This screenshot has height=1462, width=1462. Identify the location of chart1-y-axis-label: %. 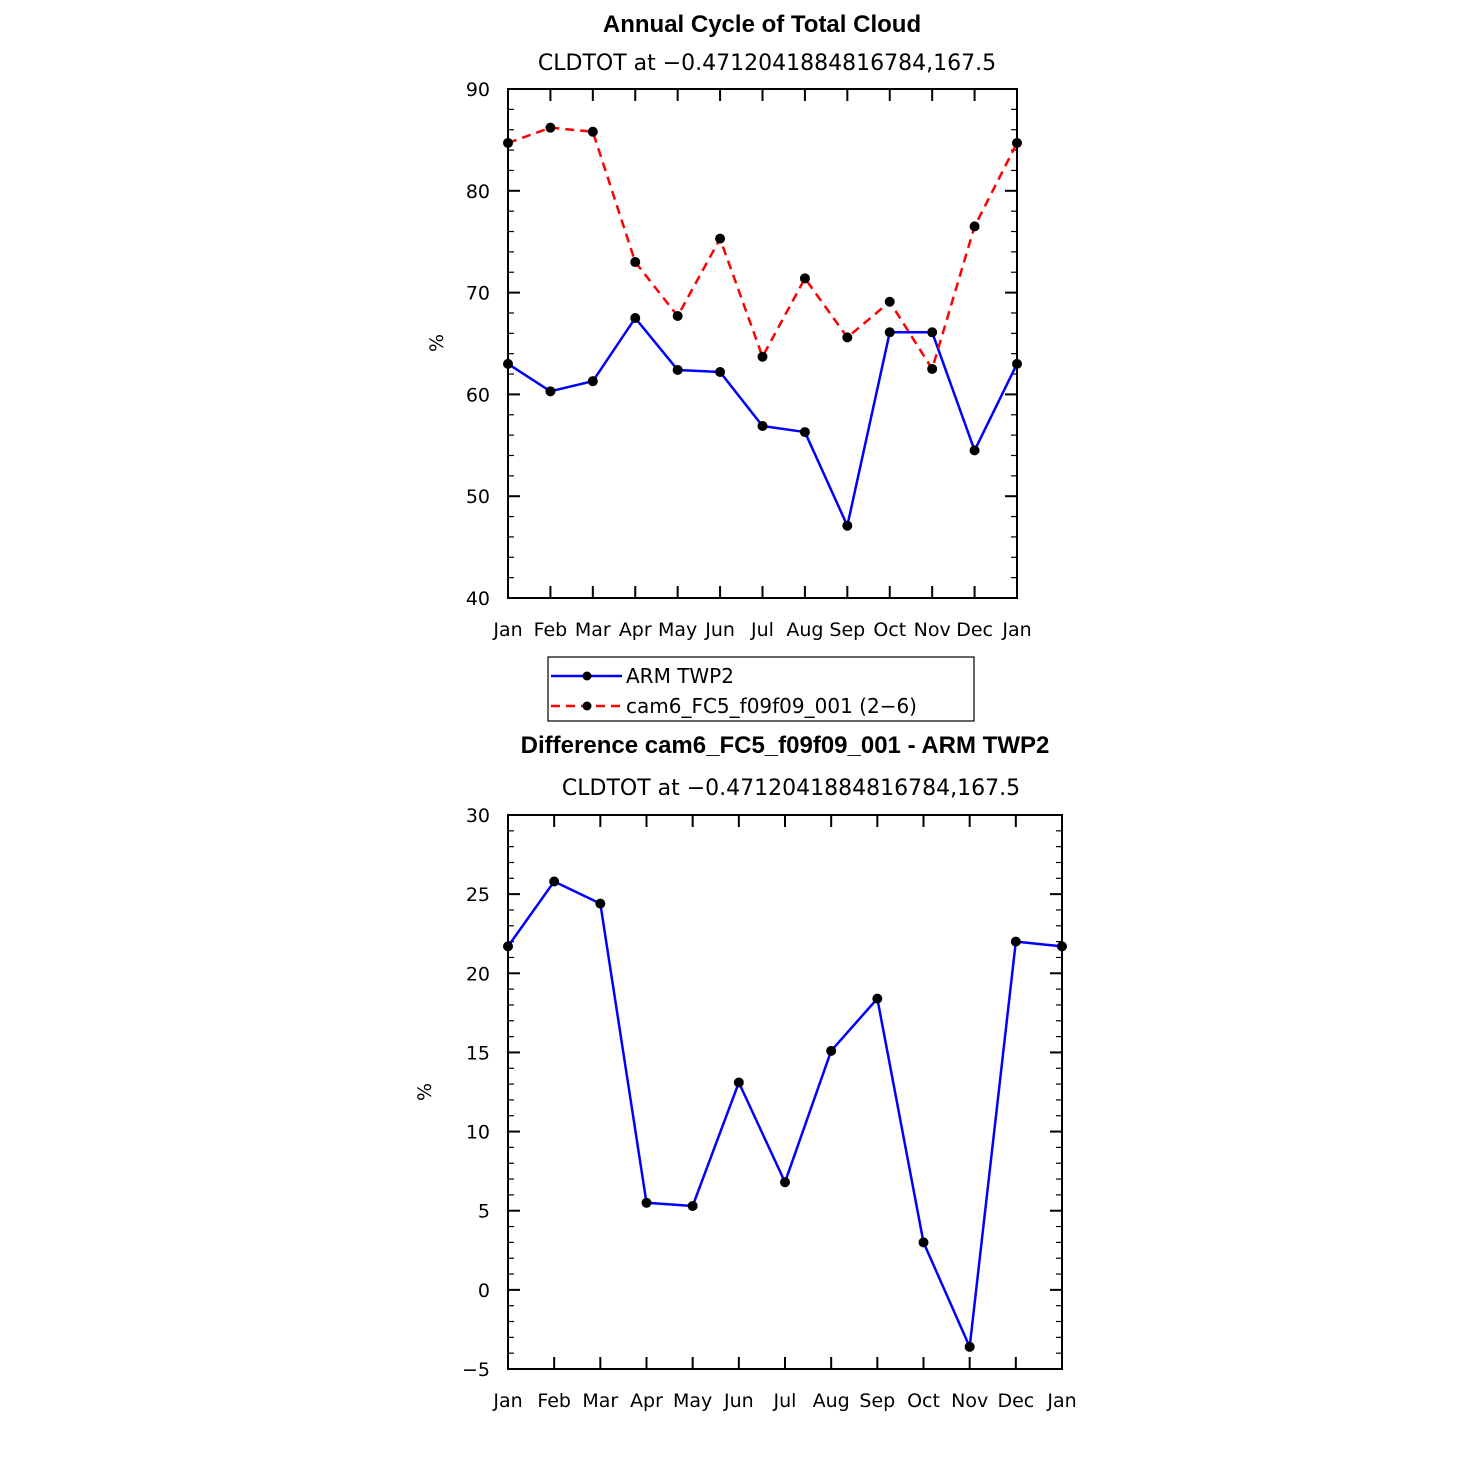
(437, 343).